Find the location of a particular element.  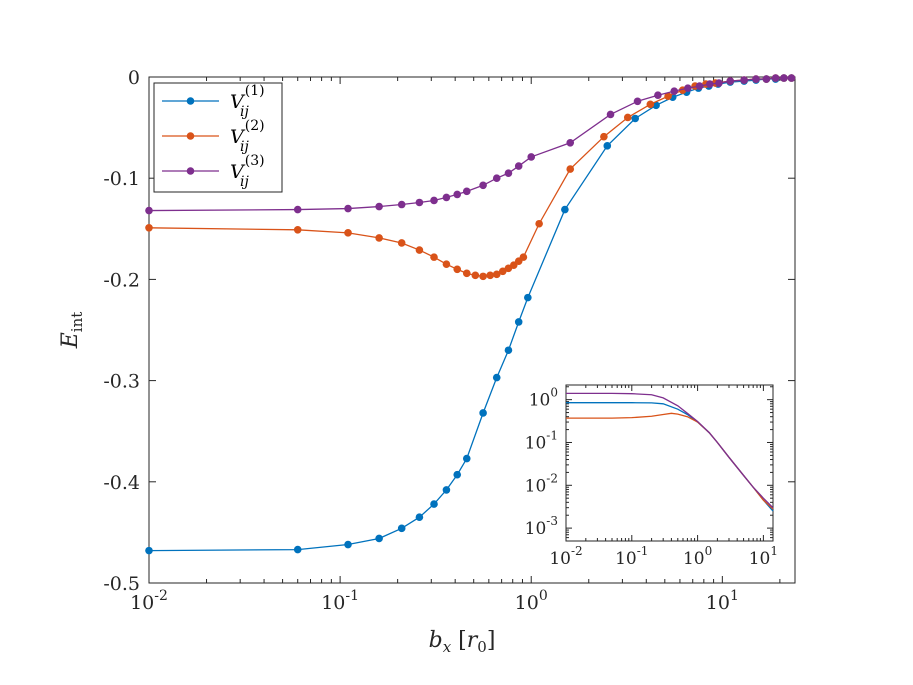

inset-axes-box is located at coordinates (669, 463).